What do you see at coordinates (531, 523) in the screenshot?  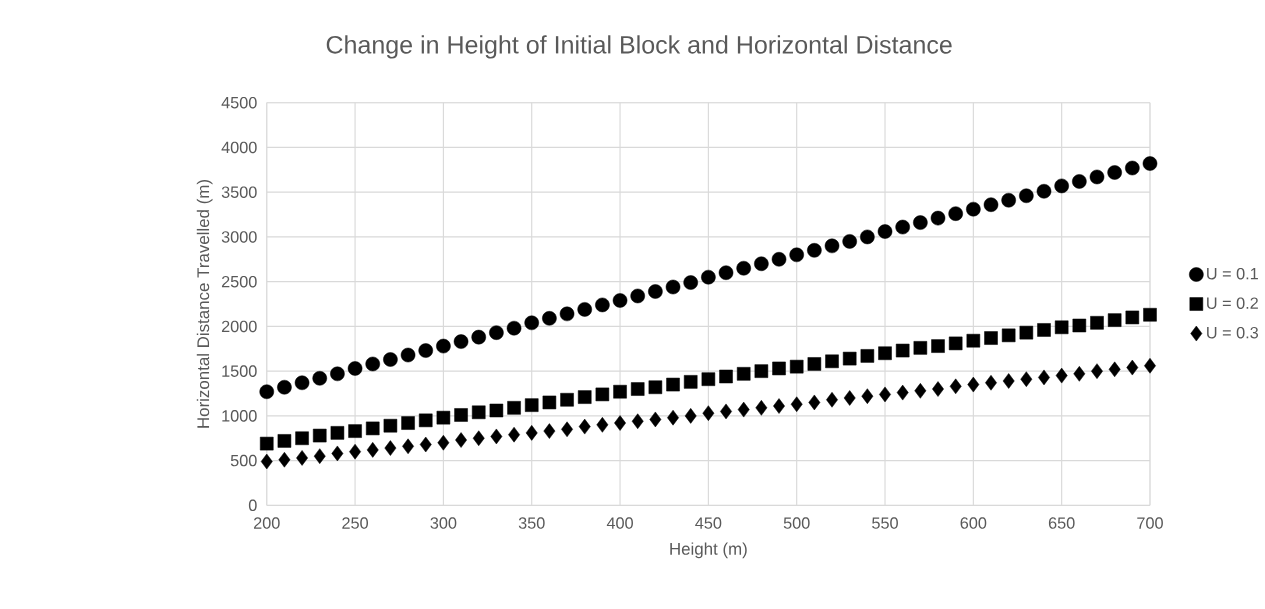 I see `x-tick-label: 350` at bounding box center [531, 523].